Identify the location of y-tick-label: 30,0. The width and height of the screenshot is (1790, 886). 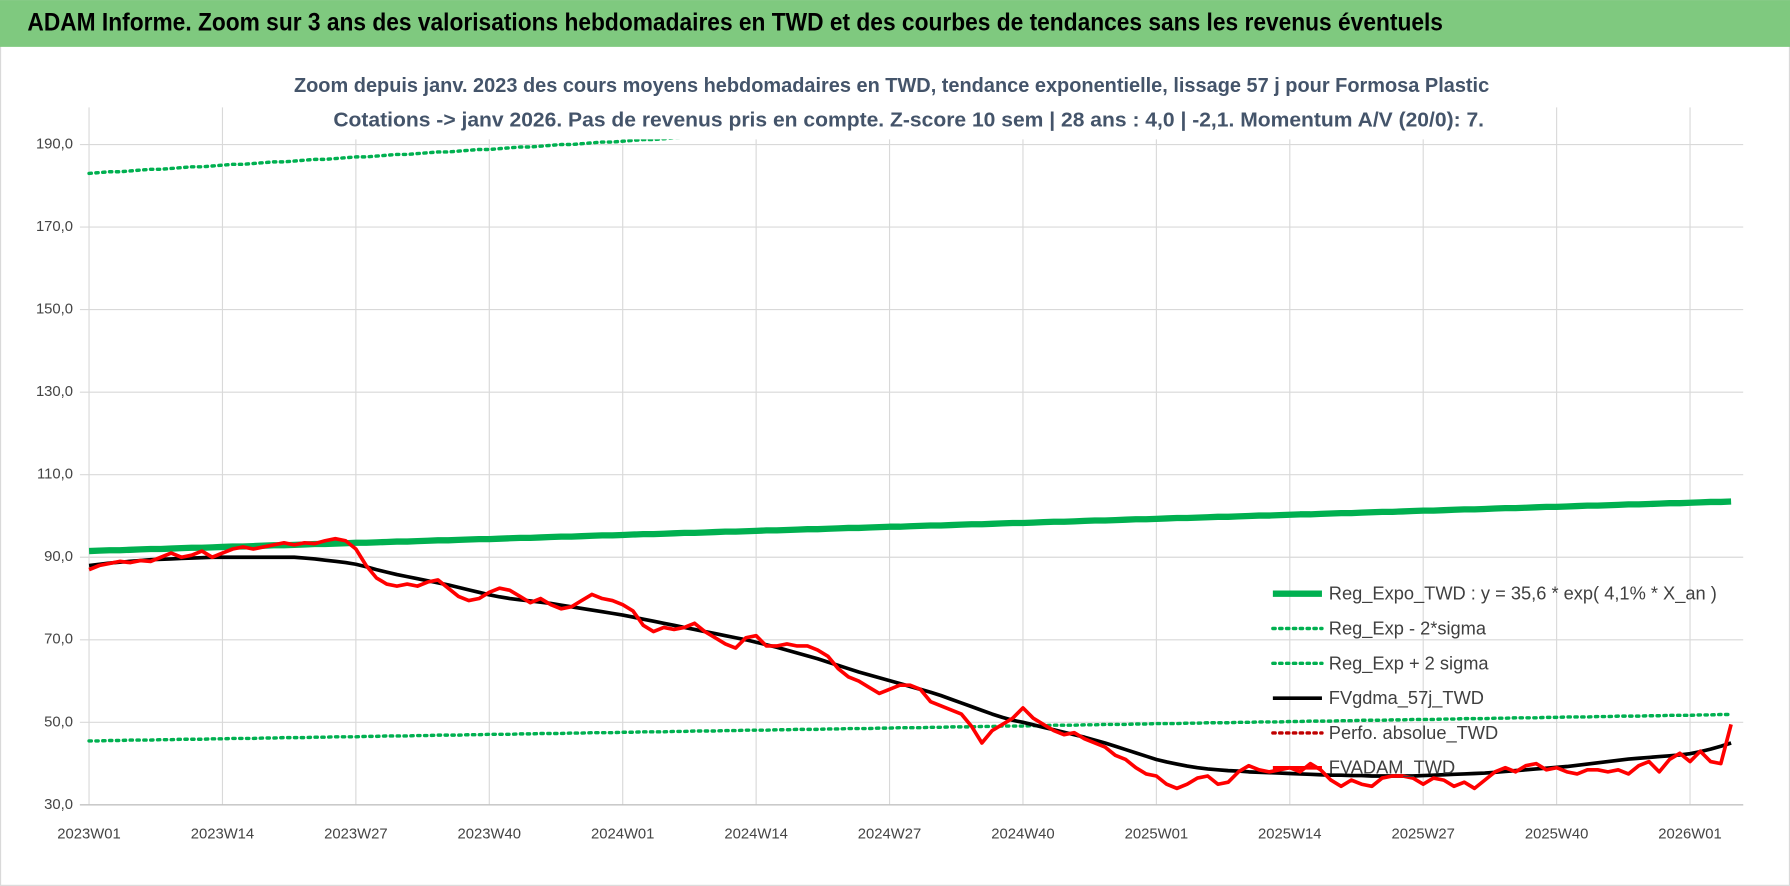
(58, 805).